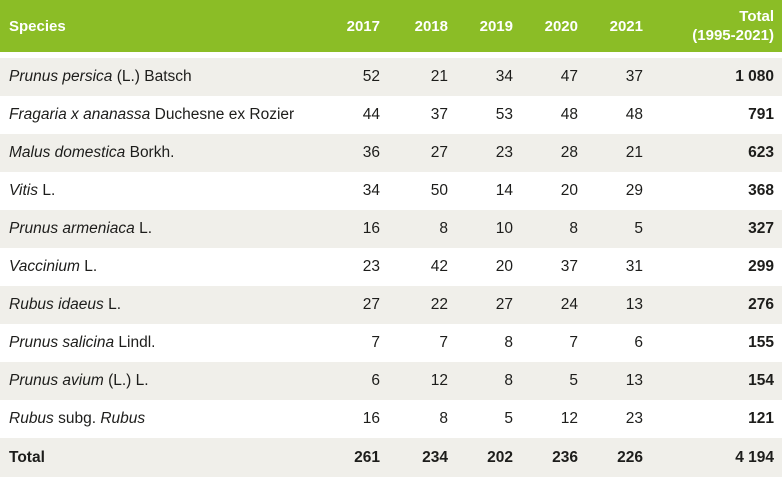 This screenshot has height=477, width=782. Describe the element at coordinates (610, 305) in the screenshot. I see `year-value-cell: 13` at that location.